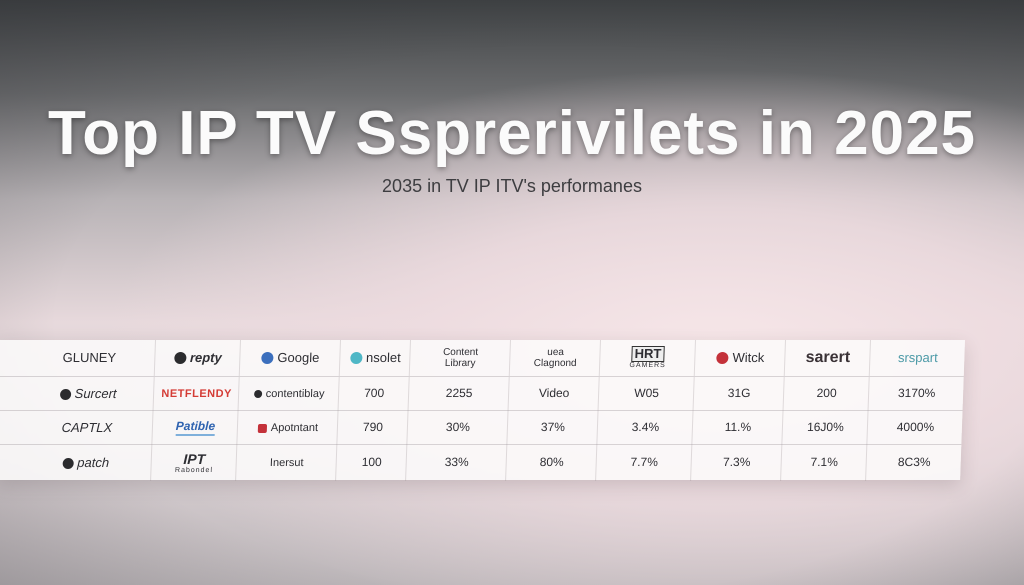 This screenshot has height=585, width=1024. Describe the element at coordinates (916, 394) in the screenshot. I see `table-cell: 3170%` at that location.